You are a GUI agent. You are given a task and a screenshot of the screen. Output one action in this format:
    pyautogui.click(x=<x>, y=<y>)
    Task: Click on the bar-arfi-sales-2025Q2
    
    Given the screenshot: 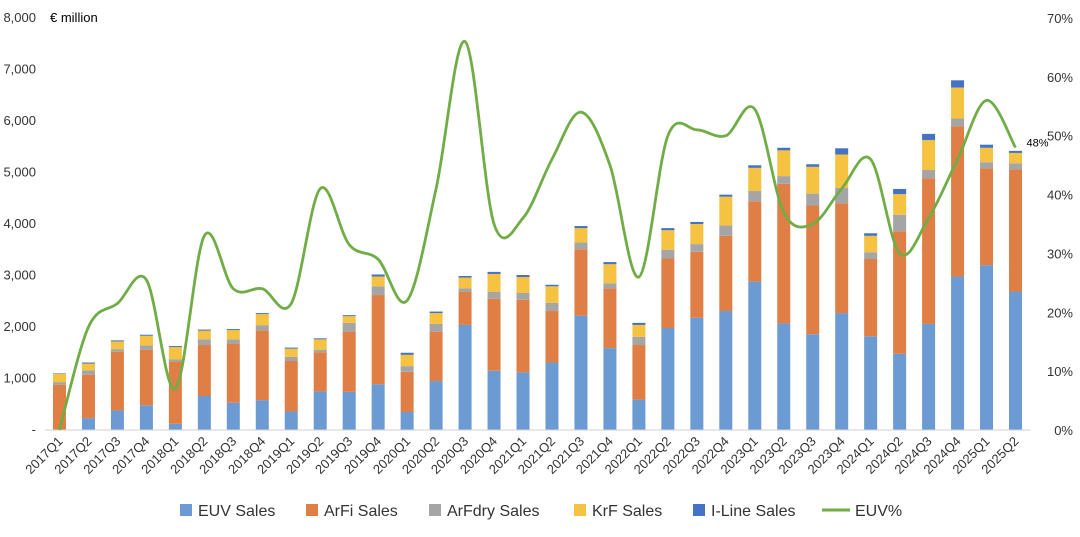 What is the action you would take?
    pyautogui.click(x=1016, y=230)
    